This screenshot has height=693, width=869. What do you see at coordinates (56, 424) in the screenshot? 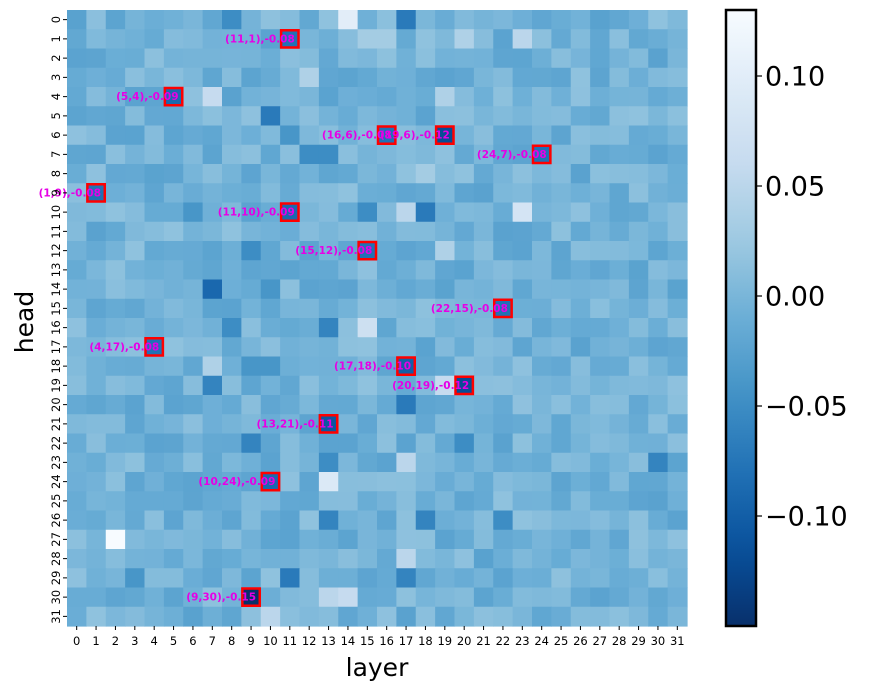
I see `y-tick-label: 21` at bounding box center [56, 424].